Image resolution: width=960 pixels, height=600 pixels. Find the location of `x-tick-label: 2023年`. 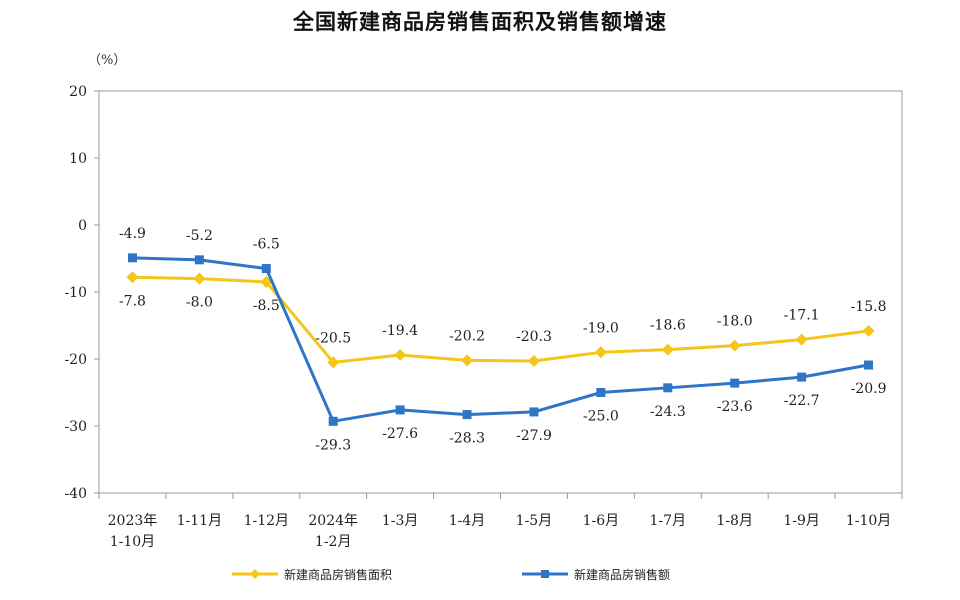

x-tick-label: 2023年 is located at coordinates (133, 521).